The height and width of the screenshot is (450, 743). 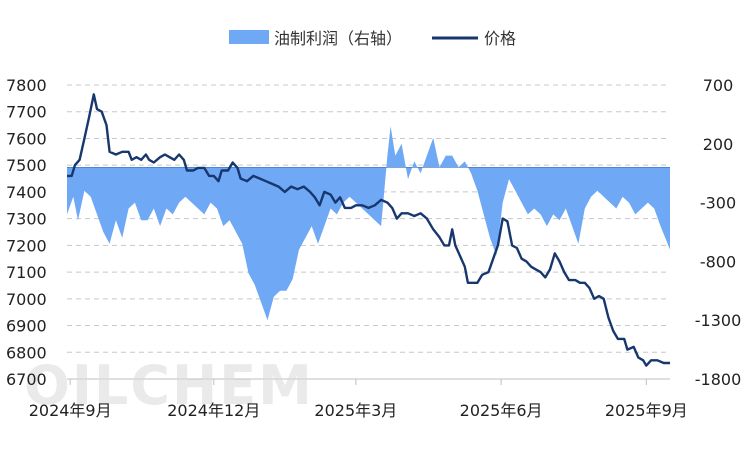 What do you see at coordinates (718, 203) in the screenshot?
I see `right-tick-label: -300` at bounding box center [718, 203].